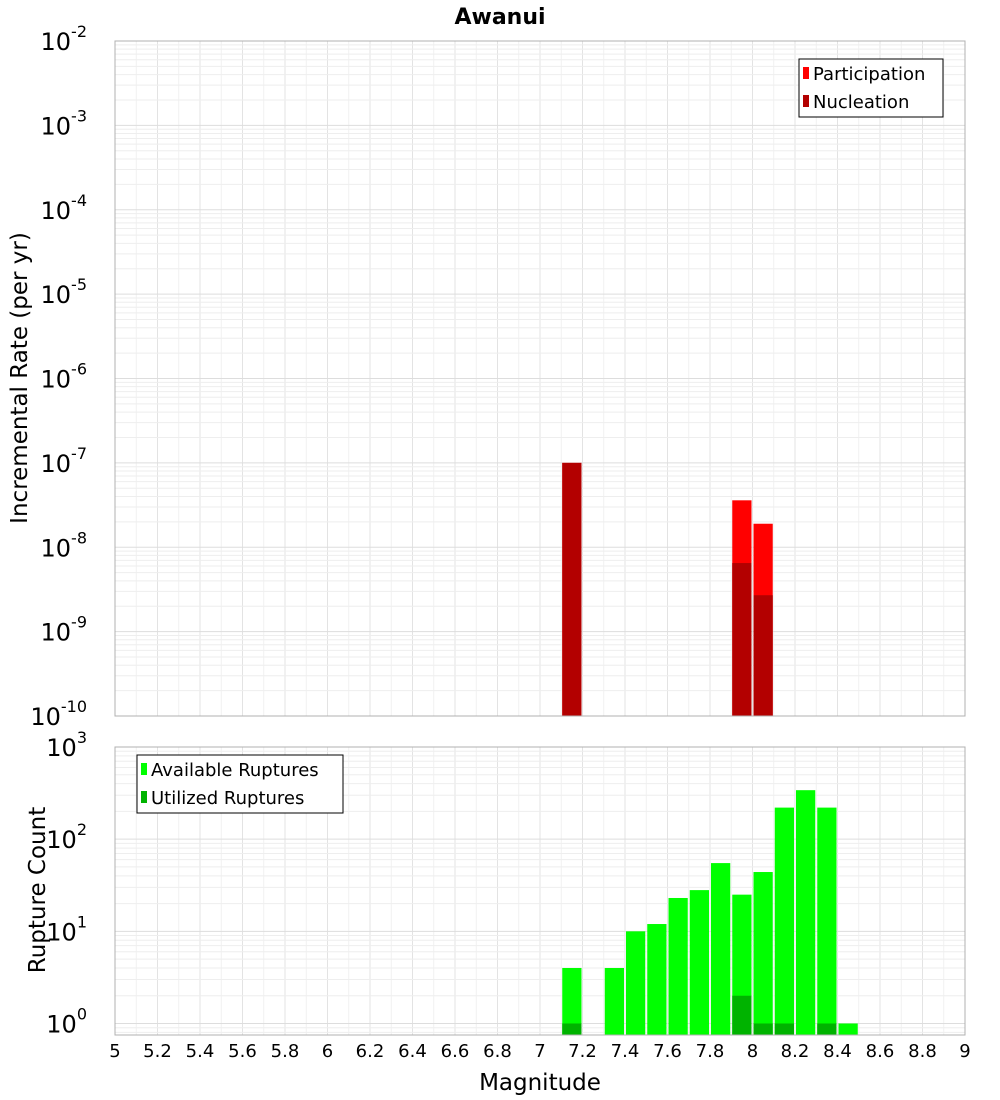 This screenshot has width=1000, height=1100. What do you see at coordinates (880, 1051) in the screenshot?
I see `x-tick-label: 8.6` at bounding box center [880, 1051].